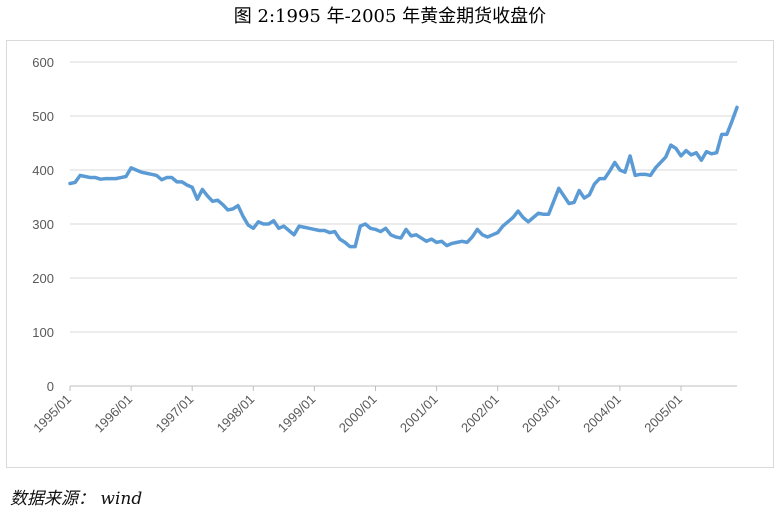  I want to click on y-tick-label-400: 400, so click(43, 170).